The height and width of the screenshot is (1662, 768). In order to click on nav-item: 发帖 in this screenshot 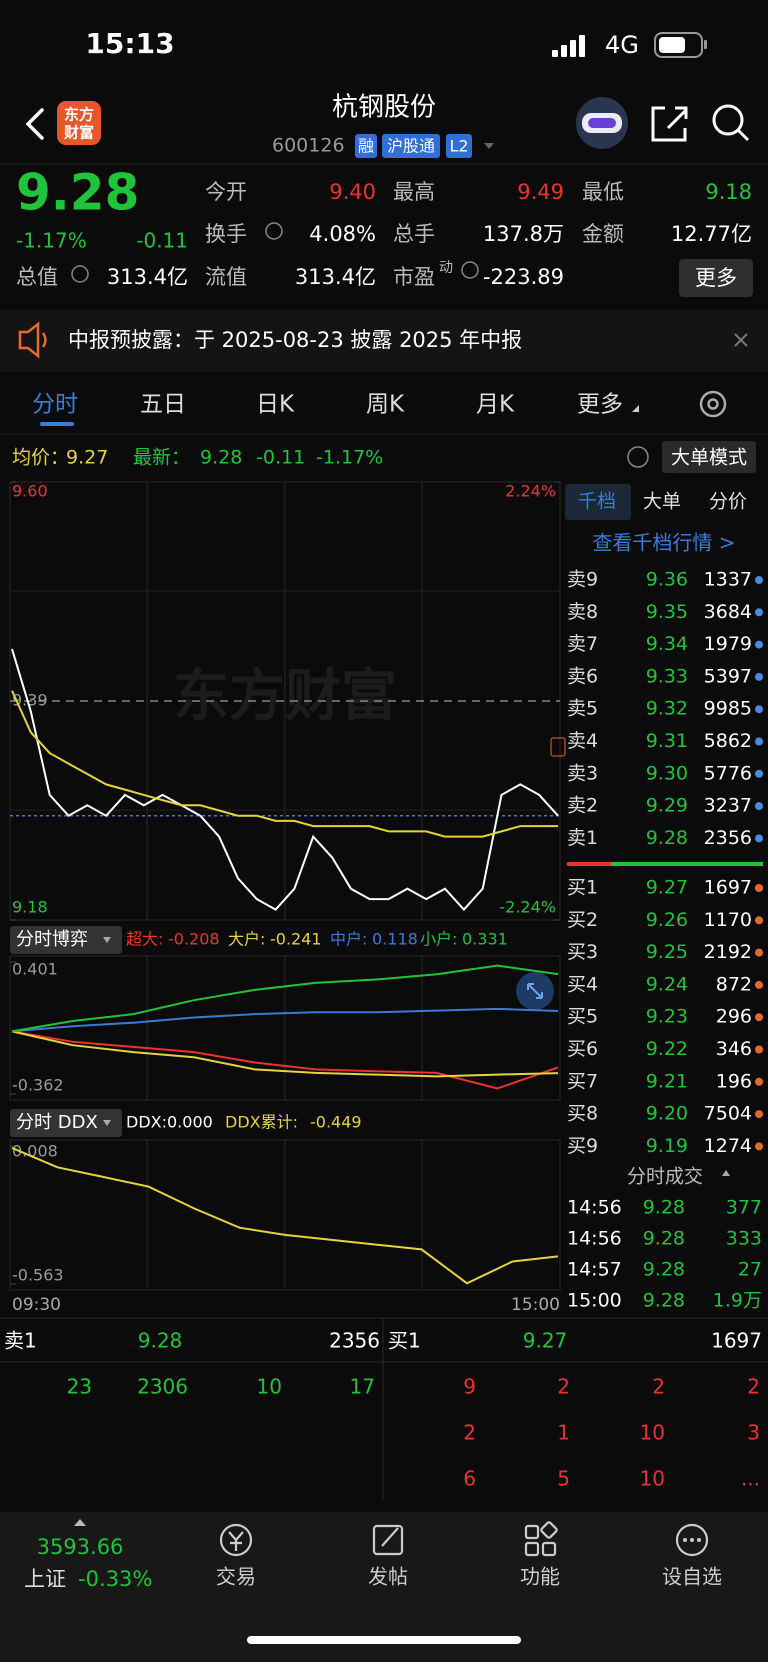, I will do `click(388, 1577)`.